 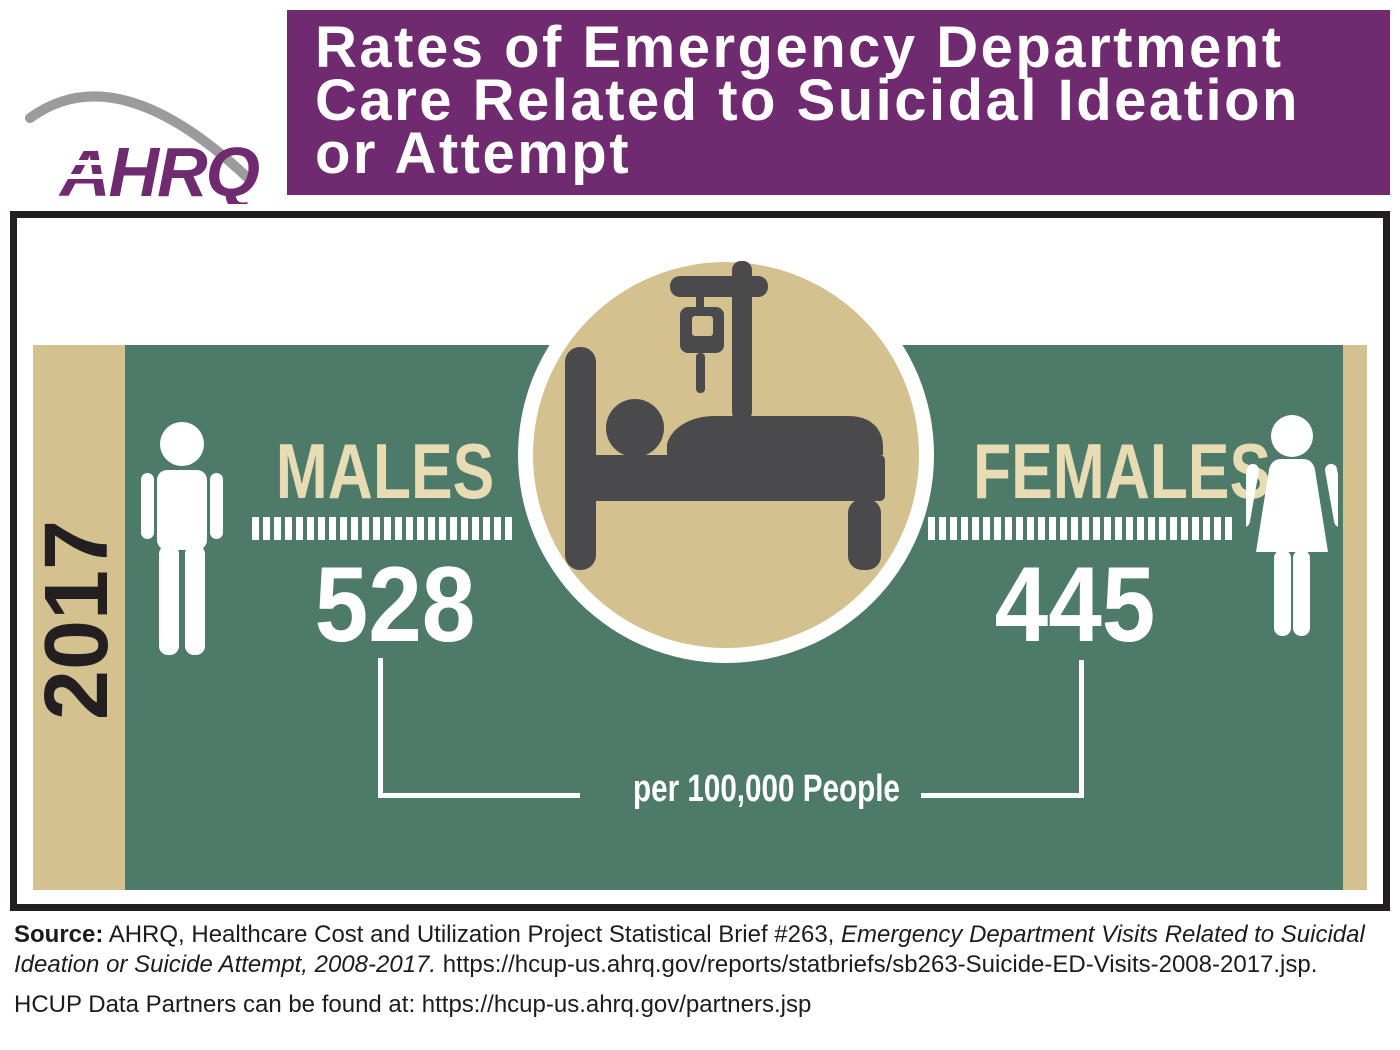 I want to click on male-figure-icon, so click(x=182, y=540).